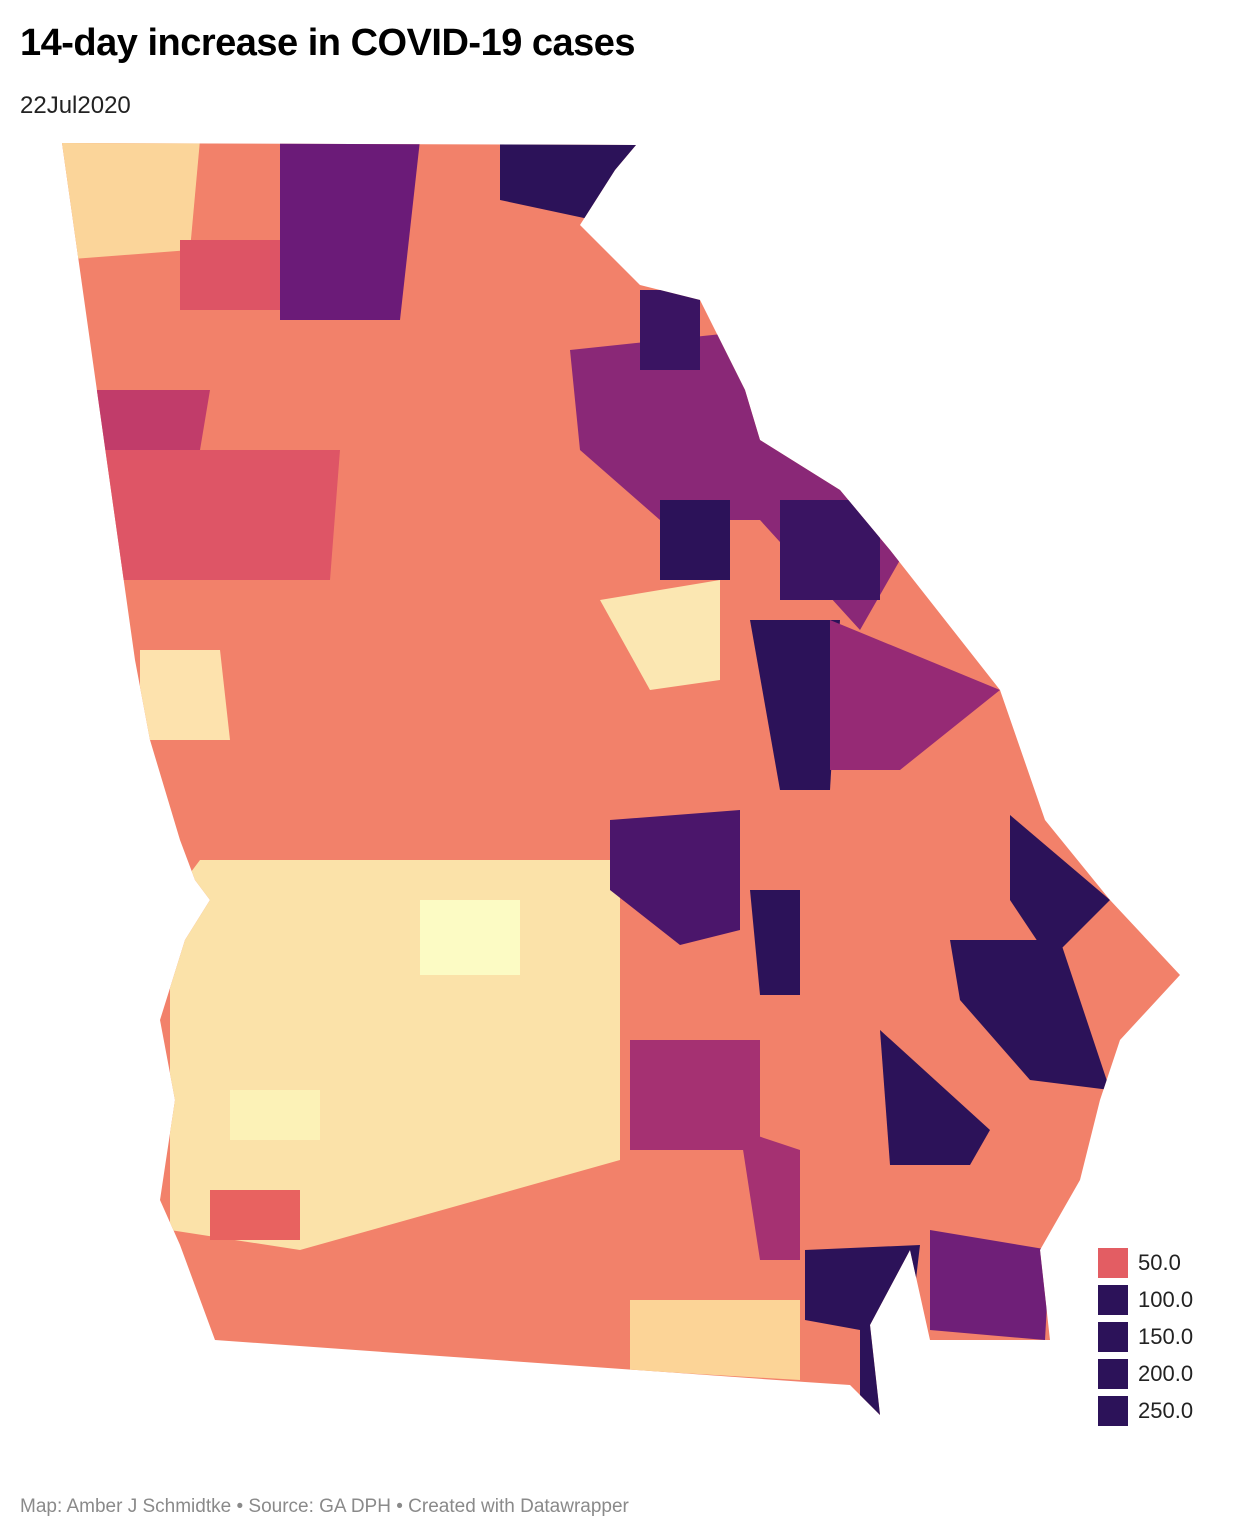 The width and height of the screenshot is (1240, 1538). I want to click on title: 14-day increase in COVID-19 cases, so click(328, 43).